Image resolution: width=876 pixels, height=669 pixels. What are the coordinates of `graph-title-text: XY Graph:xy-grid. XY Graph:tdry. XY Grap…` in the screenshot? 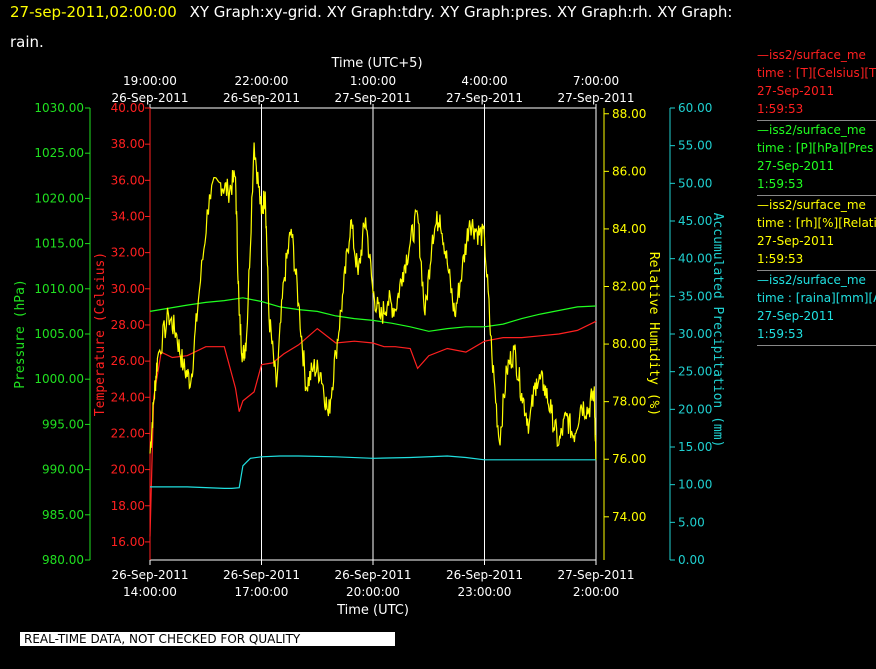 It's located at (461, 12).